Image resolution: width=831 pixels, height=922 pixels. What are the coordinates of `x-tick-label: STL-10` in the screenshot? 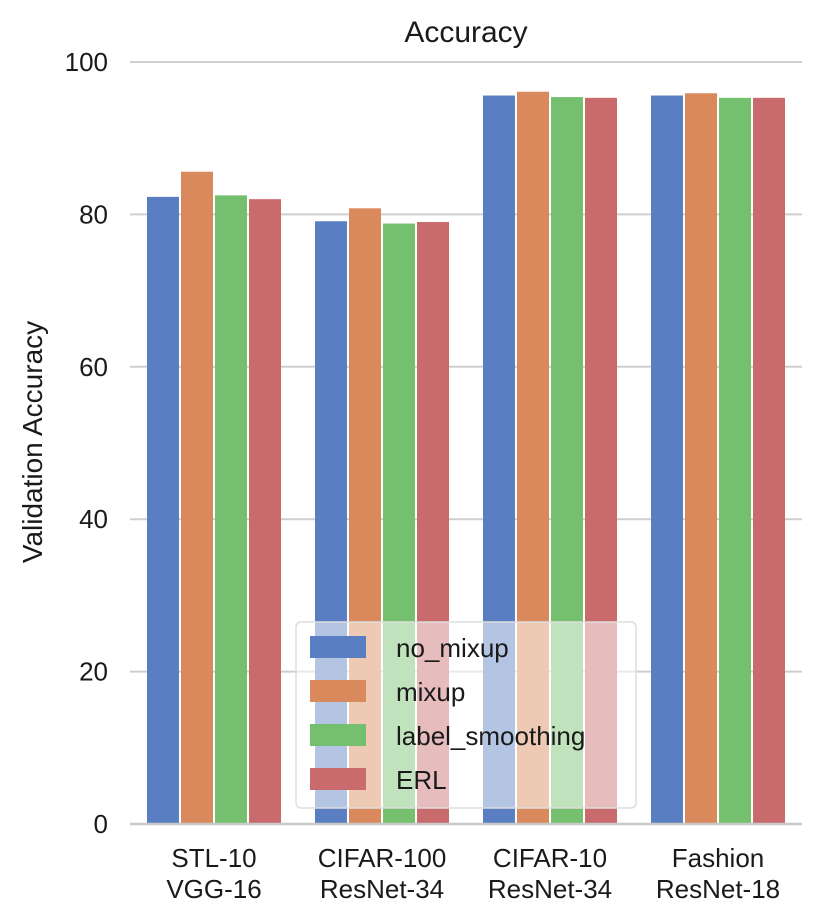 It's located at (213, 858).